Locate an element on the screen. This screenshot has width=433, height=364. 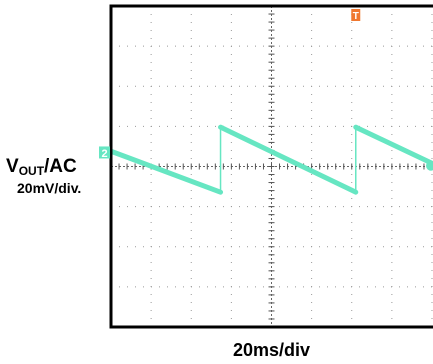
channel-label: VOUT/AC is located at coordinates (41, 169).